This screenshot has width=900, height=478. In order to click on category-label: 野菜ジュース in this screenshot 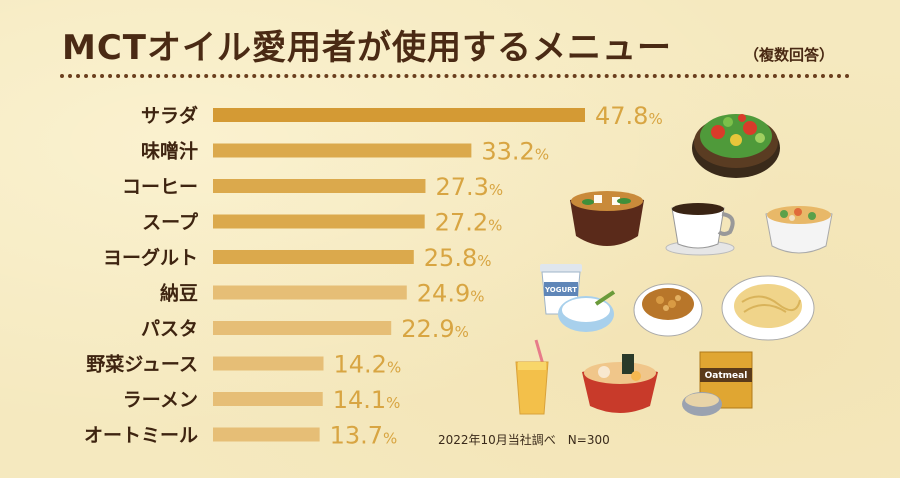, I will do `click(142, 364)`.